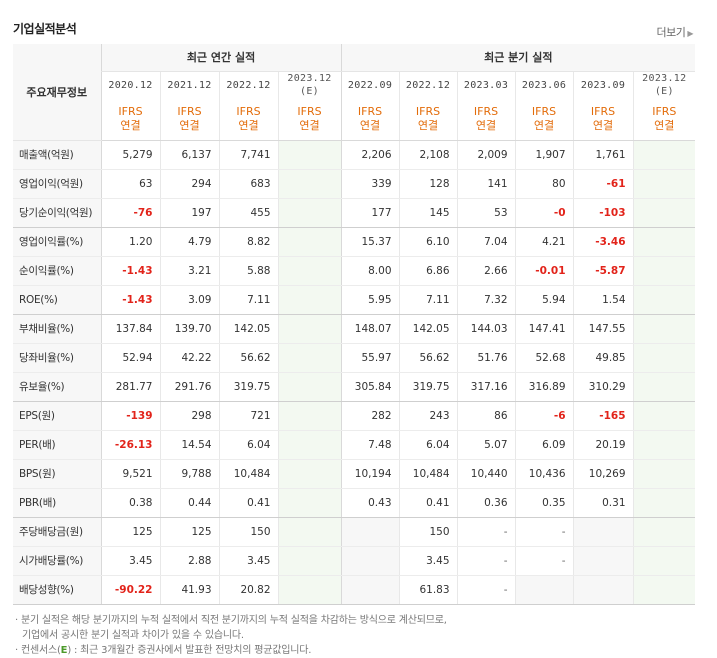 Image resolution: width=717 pixels, height=658 pixels. What do you see at coordinates (486, 474) in the screenshot?
I see `quarter-value-cell: 10,440` at bounding box center [486, 474].